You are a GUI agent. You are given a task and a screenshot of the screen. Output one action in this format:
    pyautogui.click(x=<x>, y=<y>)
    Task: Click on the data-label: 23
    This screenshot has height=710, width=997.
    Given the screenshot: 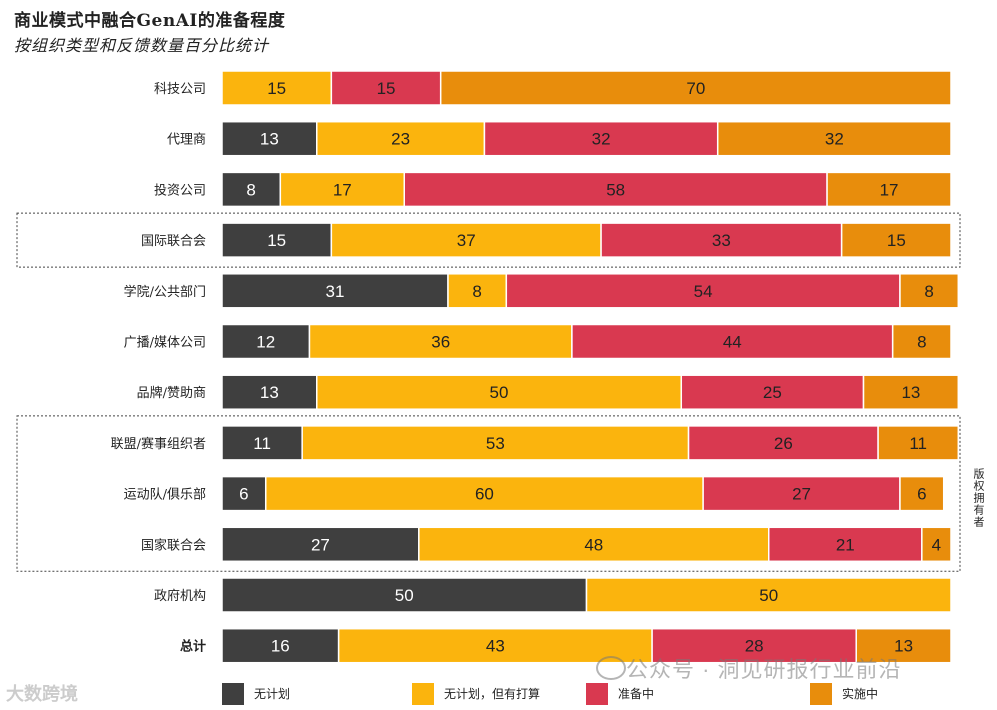 What is the action you would take?
    pyautogui.click(x=400, y=139)
    